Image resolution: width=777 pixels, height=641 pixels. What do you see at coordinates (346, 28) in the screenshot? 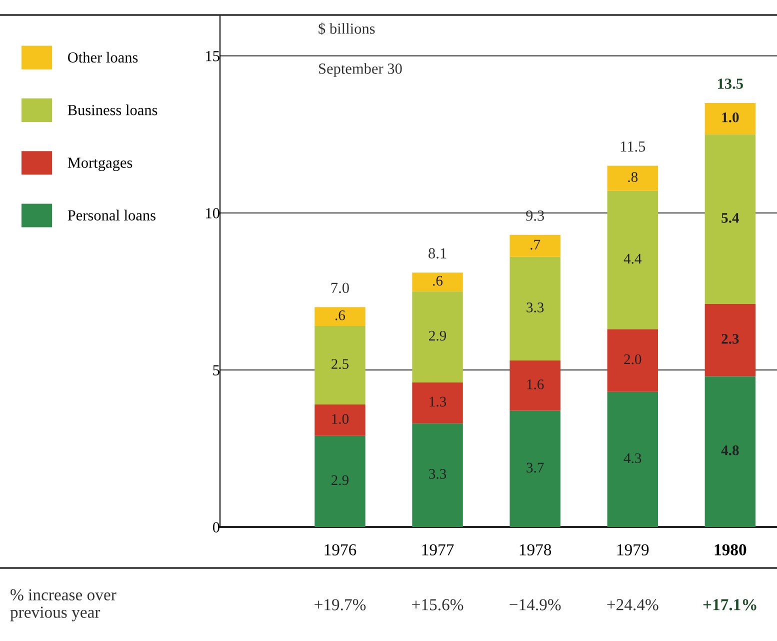
I see `chart-subtitle: $ billions` at bounding box center [346, 28].